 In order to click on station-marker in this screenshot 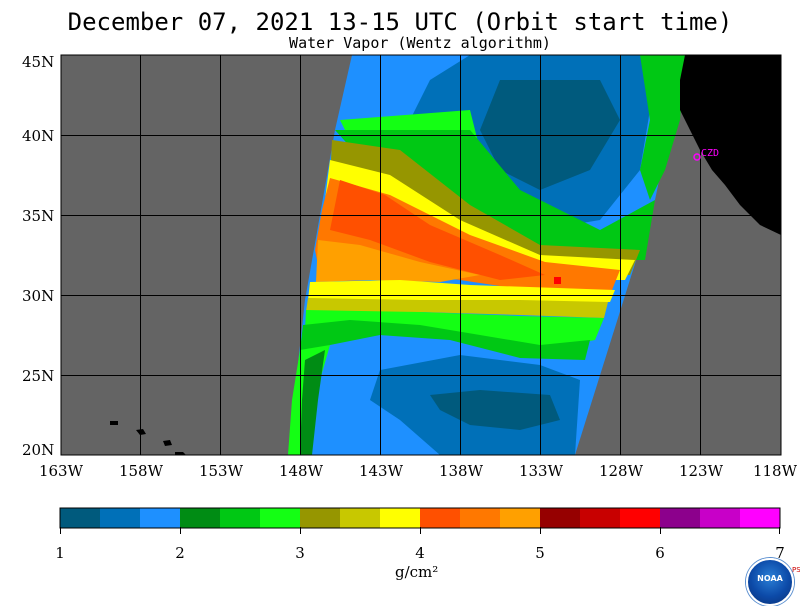, I will do `click(697, 157)`.